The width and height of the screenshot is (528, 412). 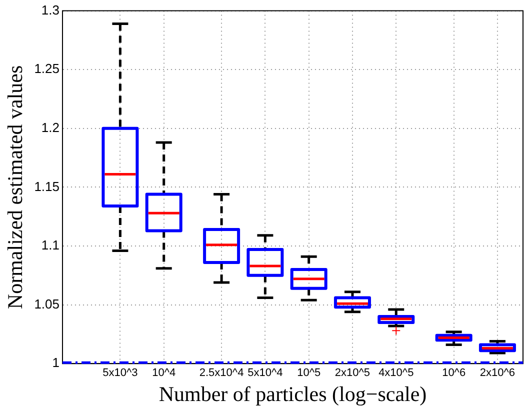 I want to click on y-tick-label: 1.15, so click(x=47, y=186).